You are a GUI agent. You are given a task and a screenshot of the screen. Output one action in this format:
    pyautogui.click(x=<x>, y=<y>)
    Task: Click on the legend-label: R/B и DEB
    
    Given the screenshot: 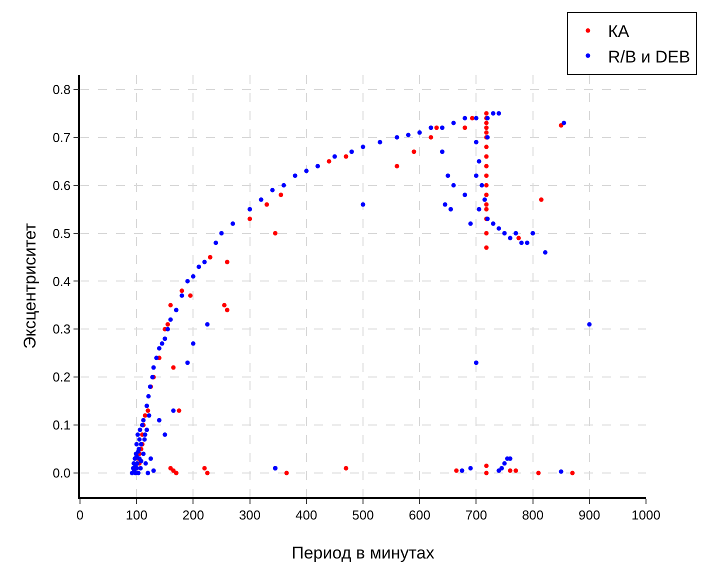 What is the action you would take?
    pyautogui.click(x=649, y=56)
    